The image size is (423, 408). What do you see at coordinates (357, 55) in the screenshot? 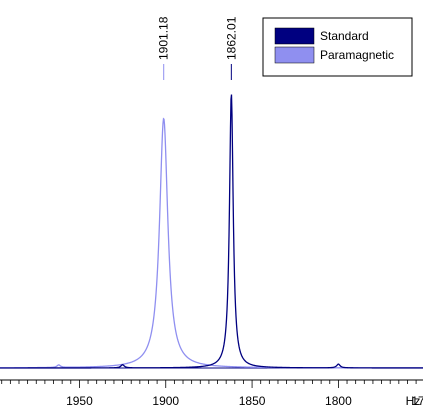
I see `legend-label-paramagnetic: Paramagnetic` at bounding box center [357, 55].